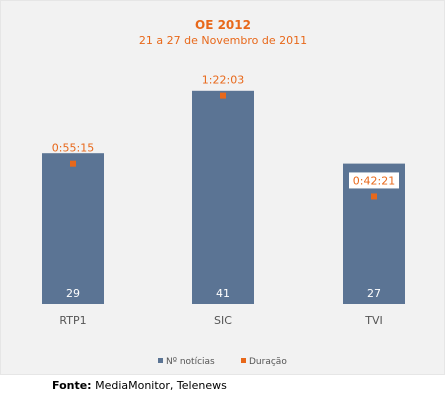 The height and width of the screenshot is (411, 445). What do you see at coordinates (223, 293) in the screenshot?
I see `bar-value-label: 41` at bounding box center [223, 293].